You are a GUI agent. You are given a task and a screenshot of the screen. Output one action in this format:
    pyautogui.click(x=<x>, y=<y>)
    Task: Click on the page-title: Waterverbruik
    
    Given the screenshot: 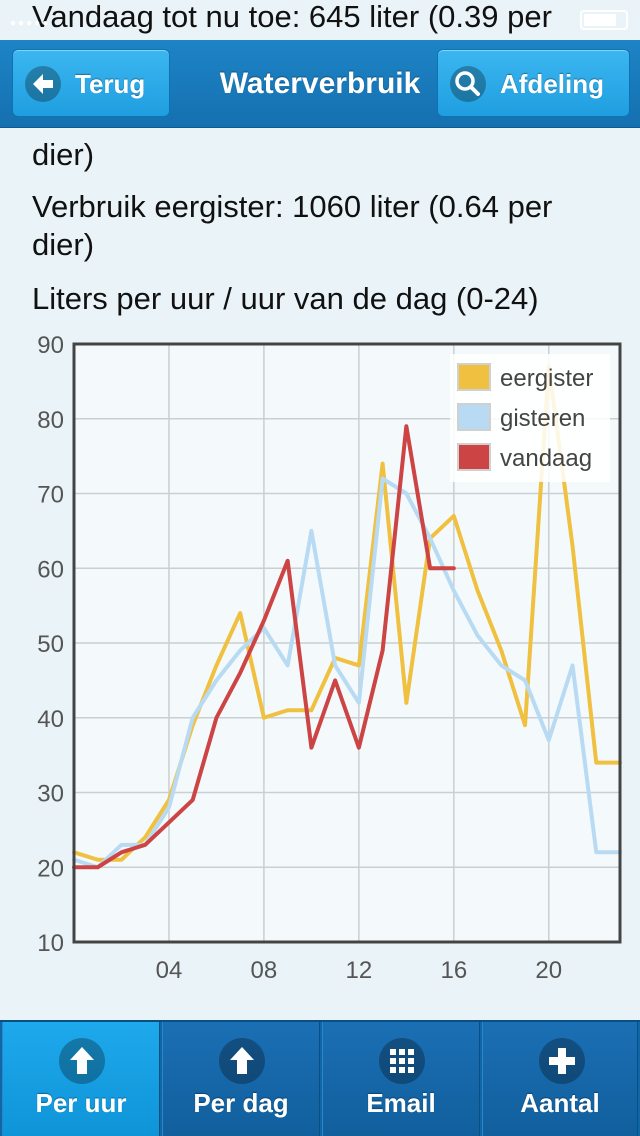 What is the action you would take?
    pyautogui.click(x=320, y=83)
    